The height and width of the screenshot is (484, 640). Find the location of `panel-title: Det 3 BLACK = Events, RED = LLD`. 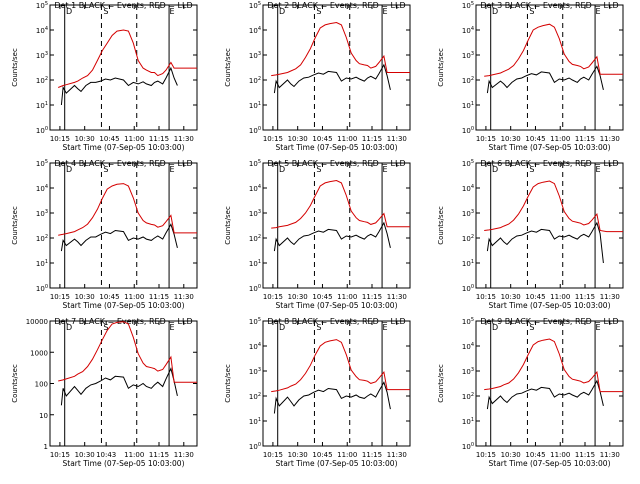

panel-title: Det 3 BLACK = Events, RED = LLD is located at coordinates (549, 5).